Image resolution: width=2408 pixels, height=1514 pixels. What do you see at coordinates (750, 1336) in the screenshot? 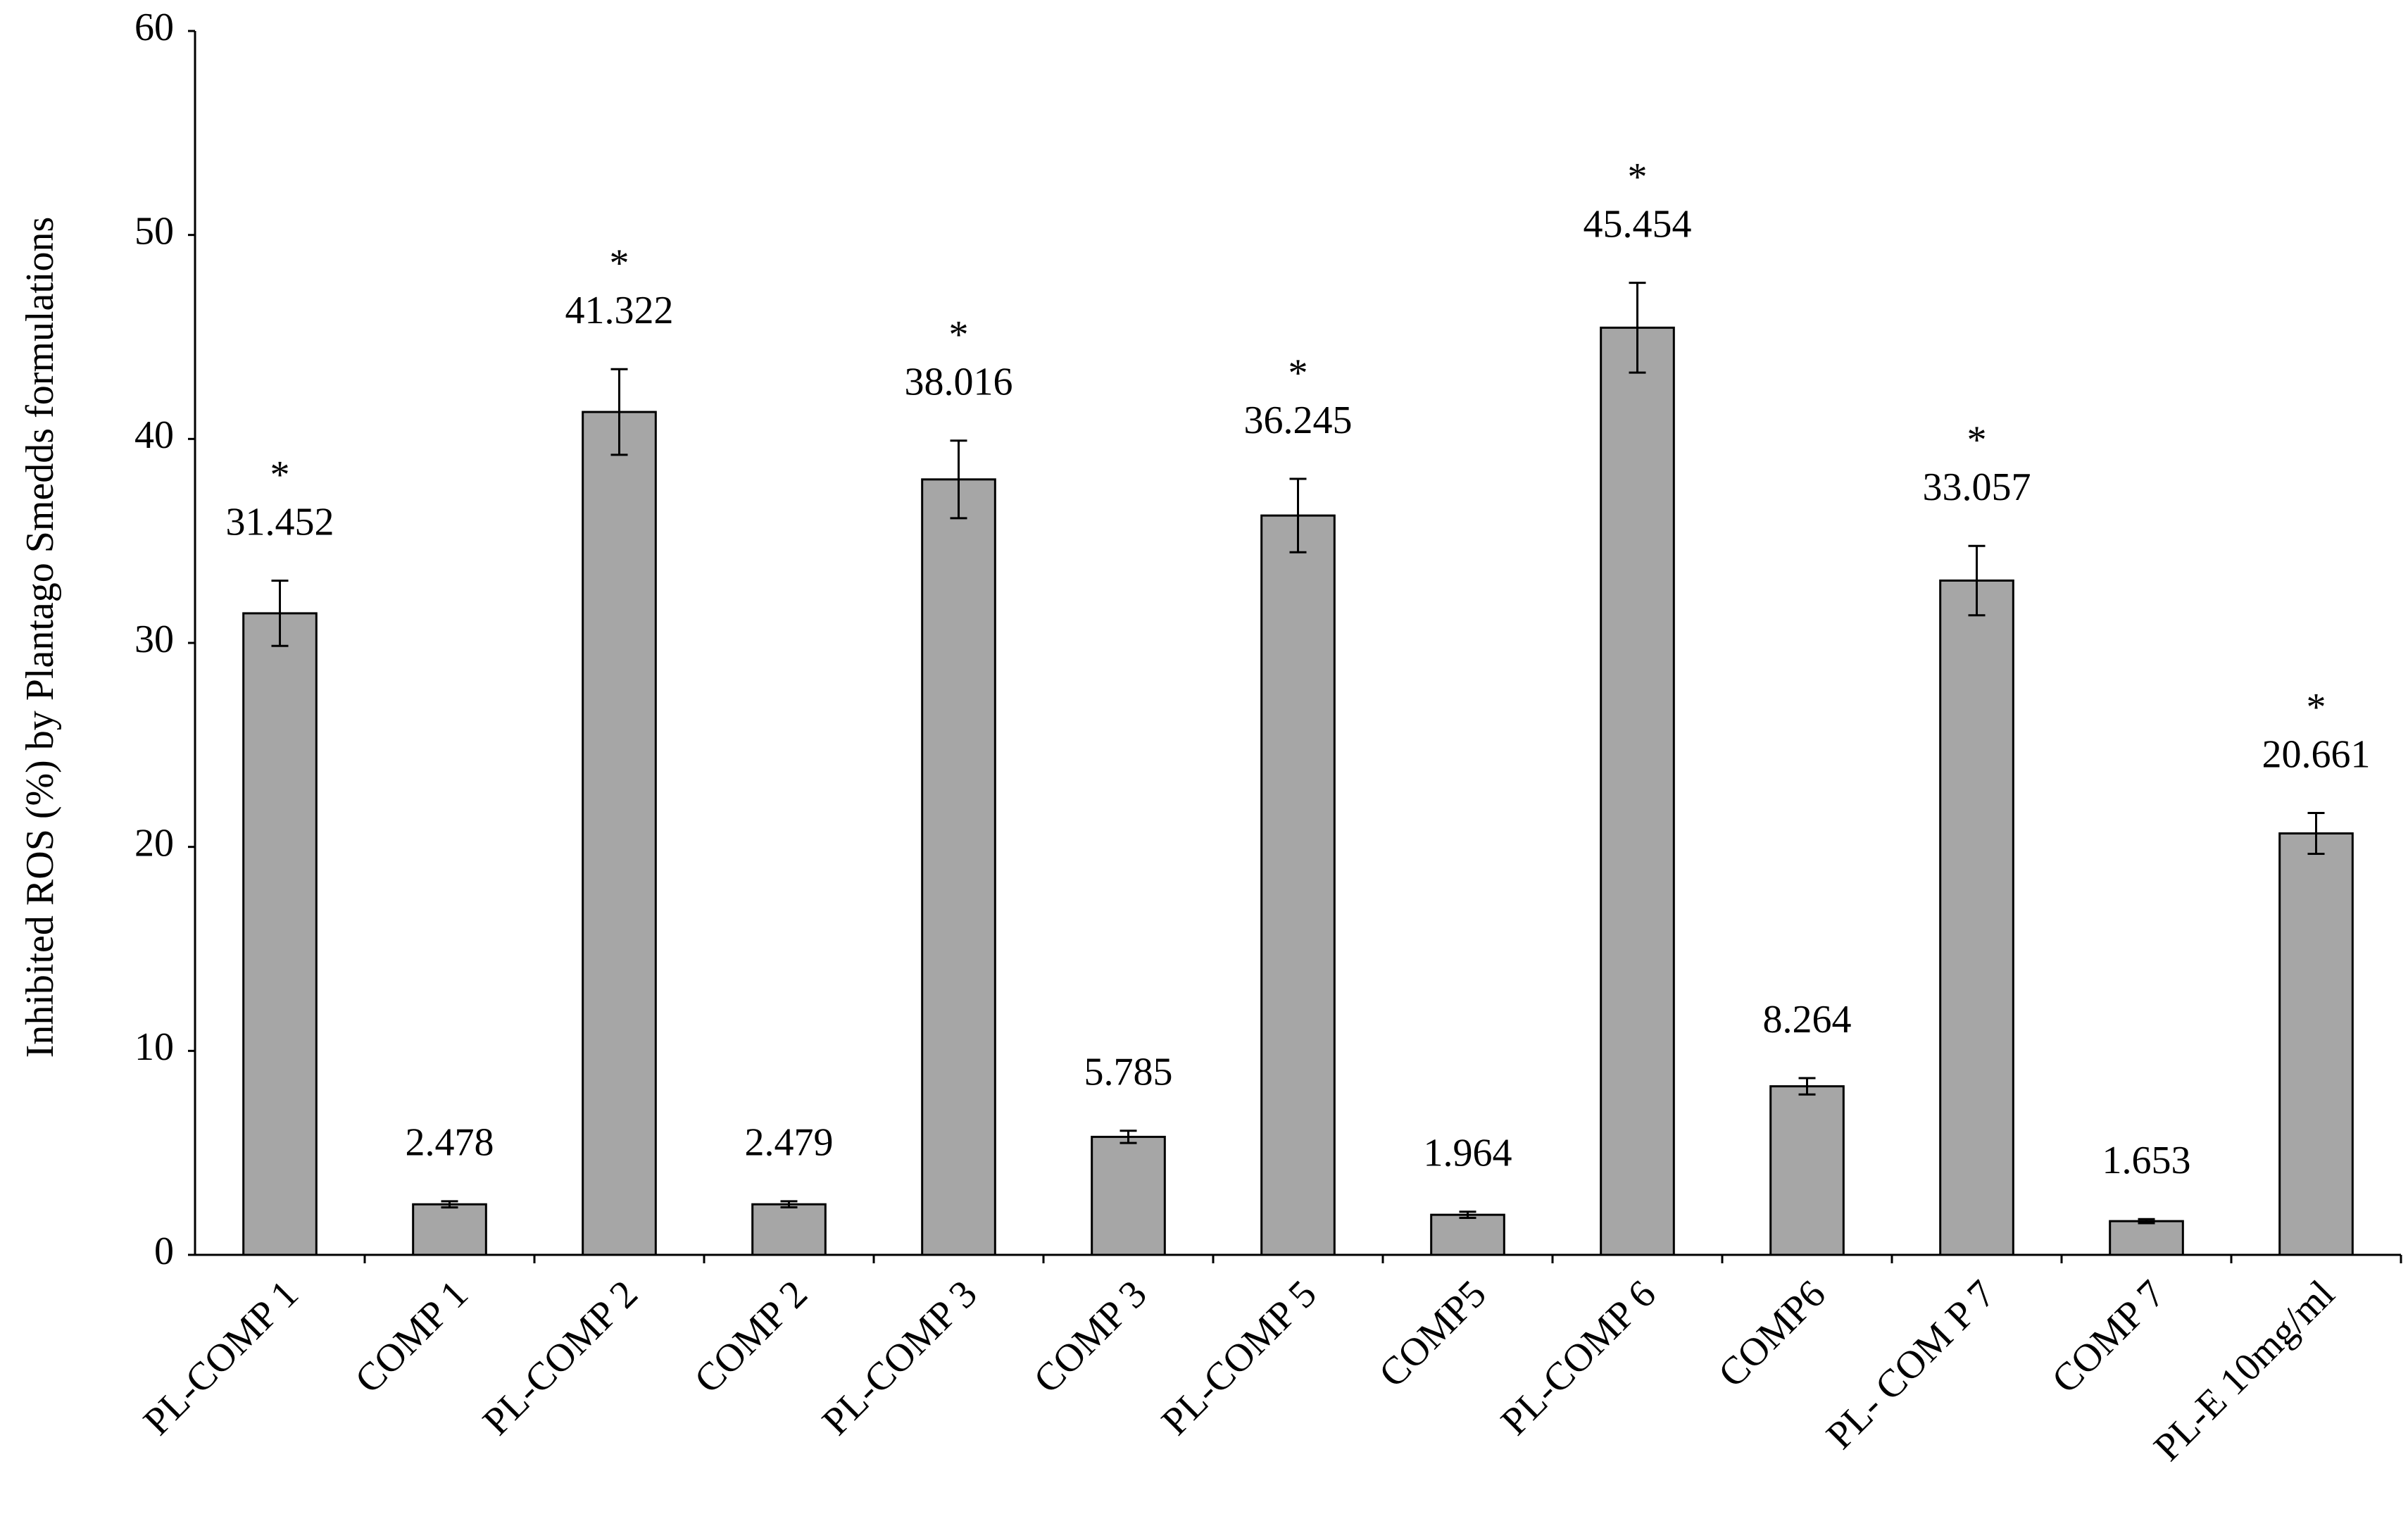
I see `x-tick-label: COMP 2` at bounding box center [750, 1336].